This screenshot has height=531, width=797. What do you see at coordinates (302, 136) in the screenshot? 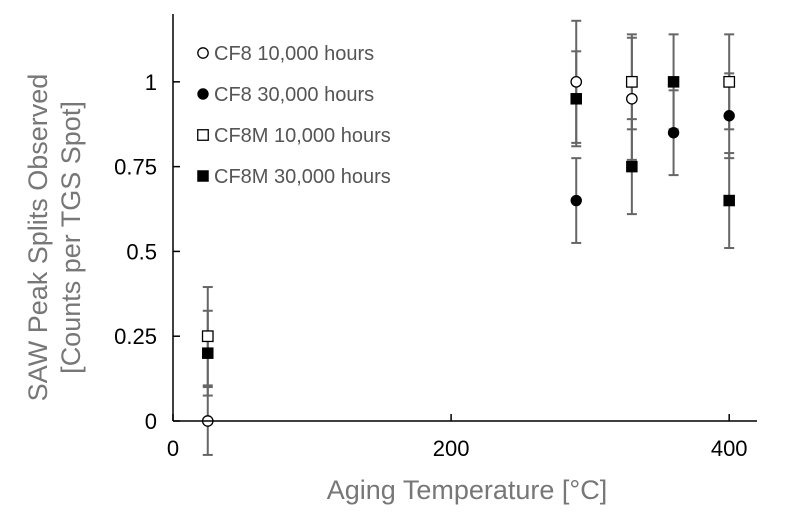
I see `legend-label: CF8M 10,000 hours` at bounding box center [302, 136].